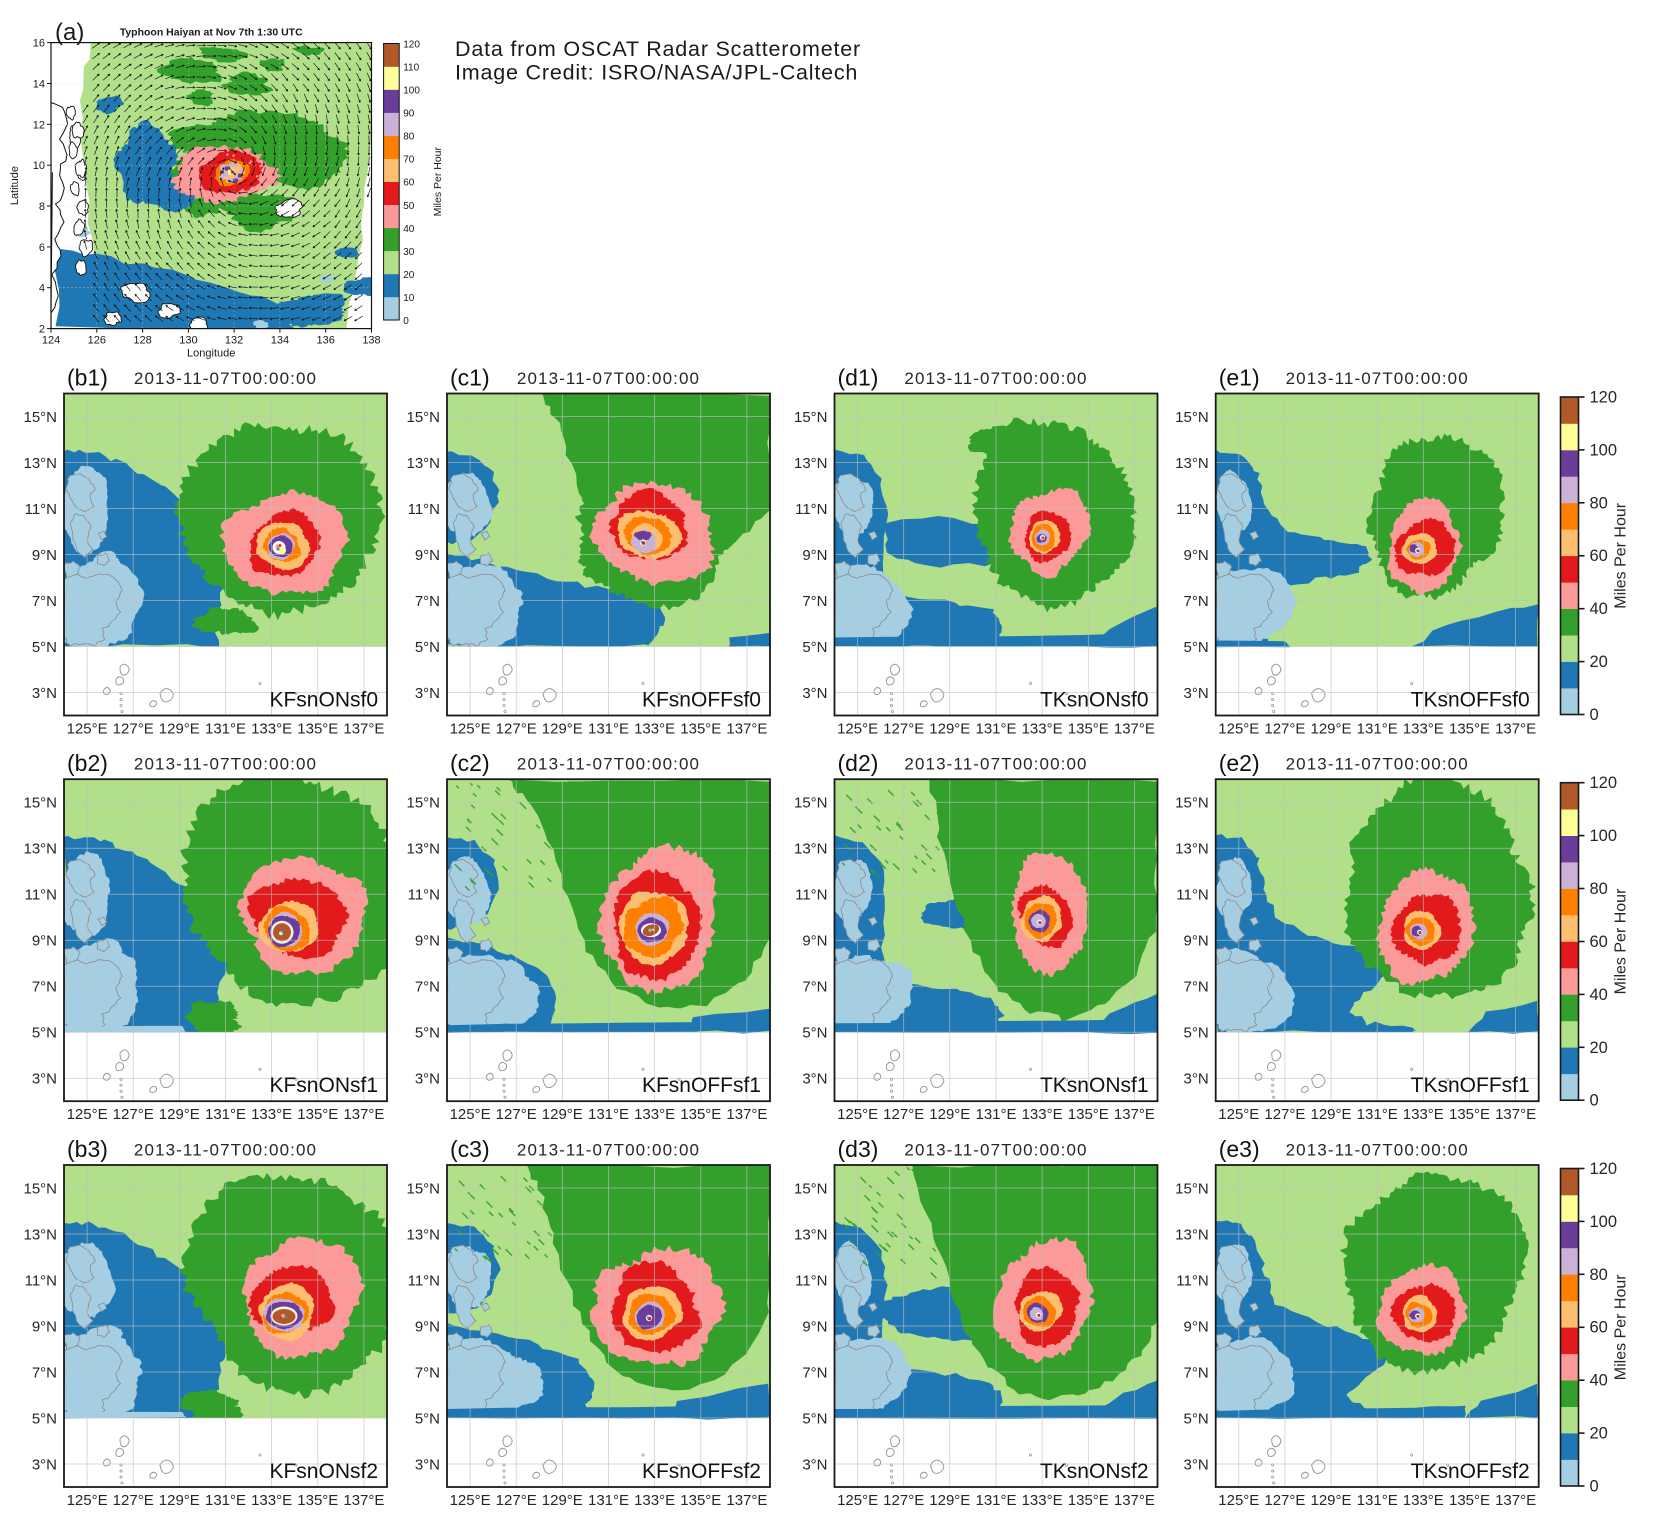 This screenshot has width=1659, height=1532. Describe the element at coordinates (656, 73) in the screenshot. I see `svg-text:Image Credit: ISRO/NASA/JPL-Ca: Image Credit: ISRO/NASA/JPL-Caltech` at that location.